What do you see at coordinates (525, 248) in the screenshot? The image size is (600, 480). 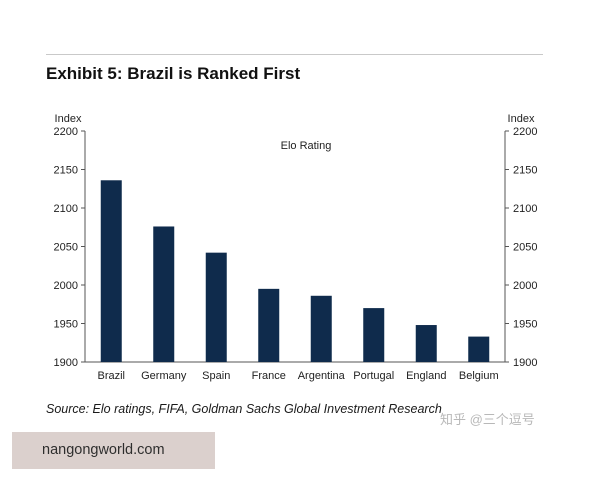 I see `y-tick-label-right: 2050` at bounding box center [525, 248].